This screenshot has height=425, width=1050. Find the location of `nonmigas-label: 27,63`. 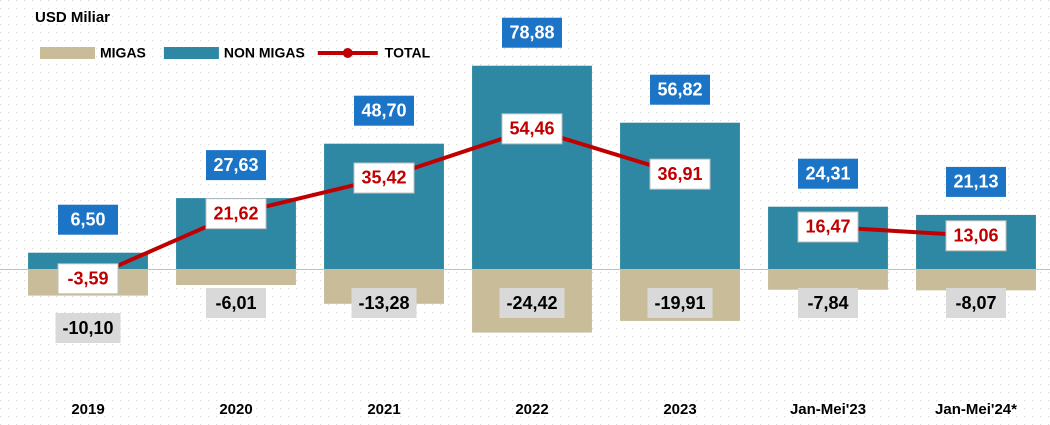

nonmigas-label: 27,63 is located at coordinates (235, 165).